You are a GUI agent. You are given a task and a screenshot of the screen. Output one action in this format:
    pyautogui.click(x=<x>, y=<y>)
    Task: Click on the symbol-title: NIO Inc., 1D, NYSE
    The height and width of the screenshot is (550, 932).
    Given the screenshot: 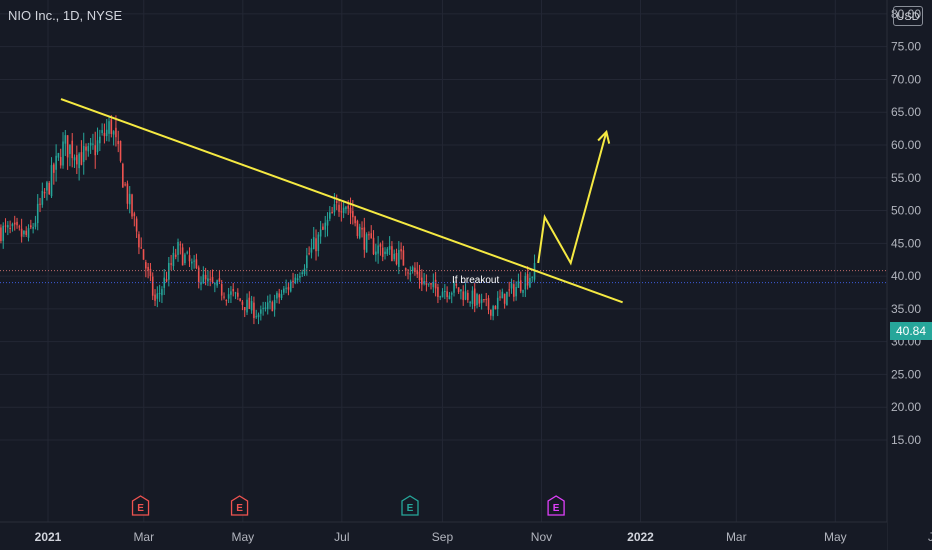 What is the action you would take?
    pyautogui.click(x=65, y=15)
    